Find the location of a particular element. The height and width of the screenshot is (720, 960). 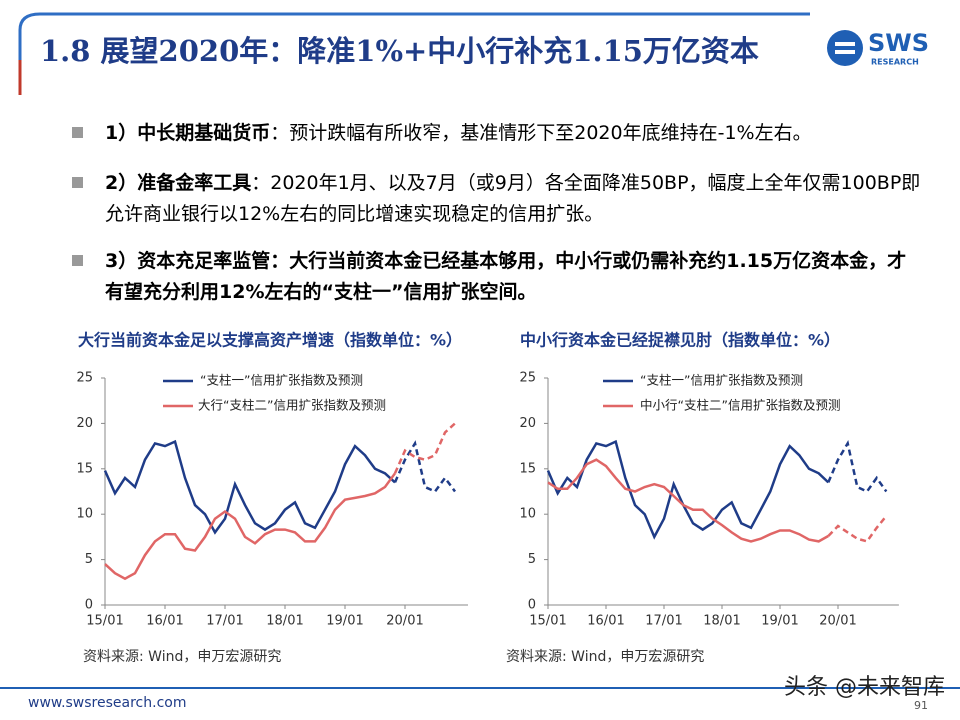

slide-title: 1.8 展望2020年：降准1%+中小行补充1.15万亿资本 is located at coordinates (399, 51).